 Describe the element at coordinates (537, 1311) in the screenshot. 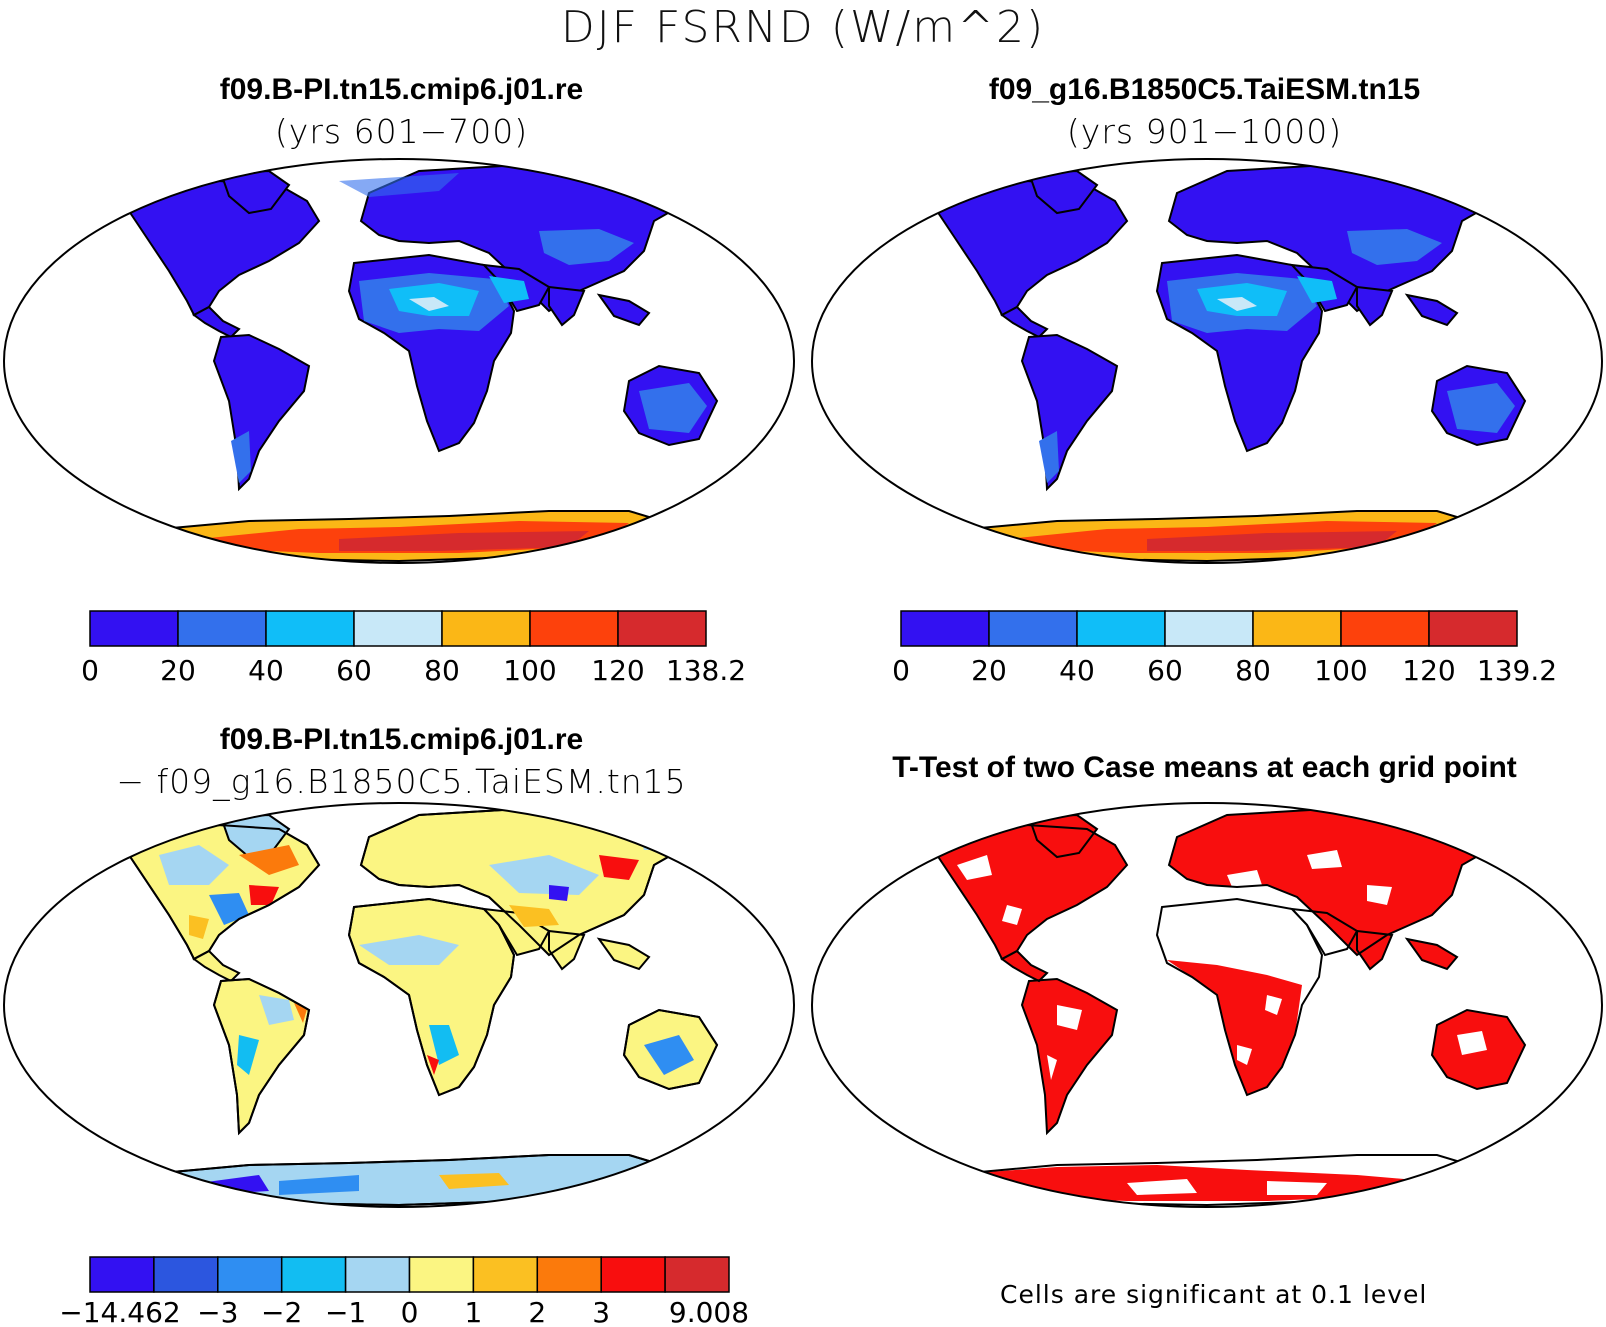

I see `colorbar-tick-label: 2` at that location.